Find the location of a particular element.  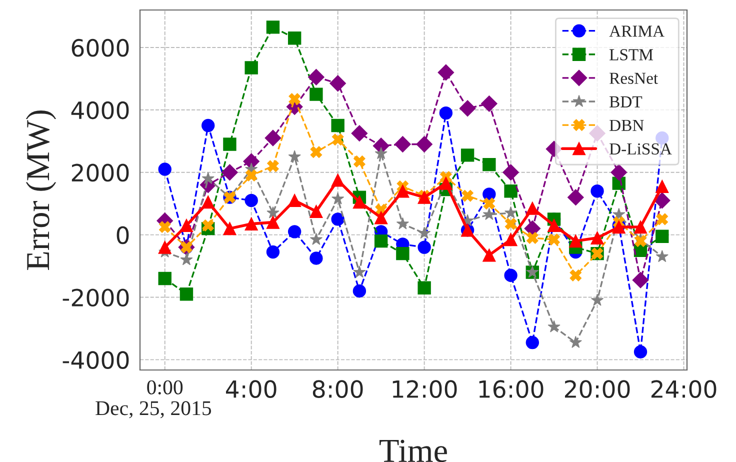

legend-label: ResNet is located at coordinates (634, 78).